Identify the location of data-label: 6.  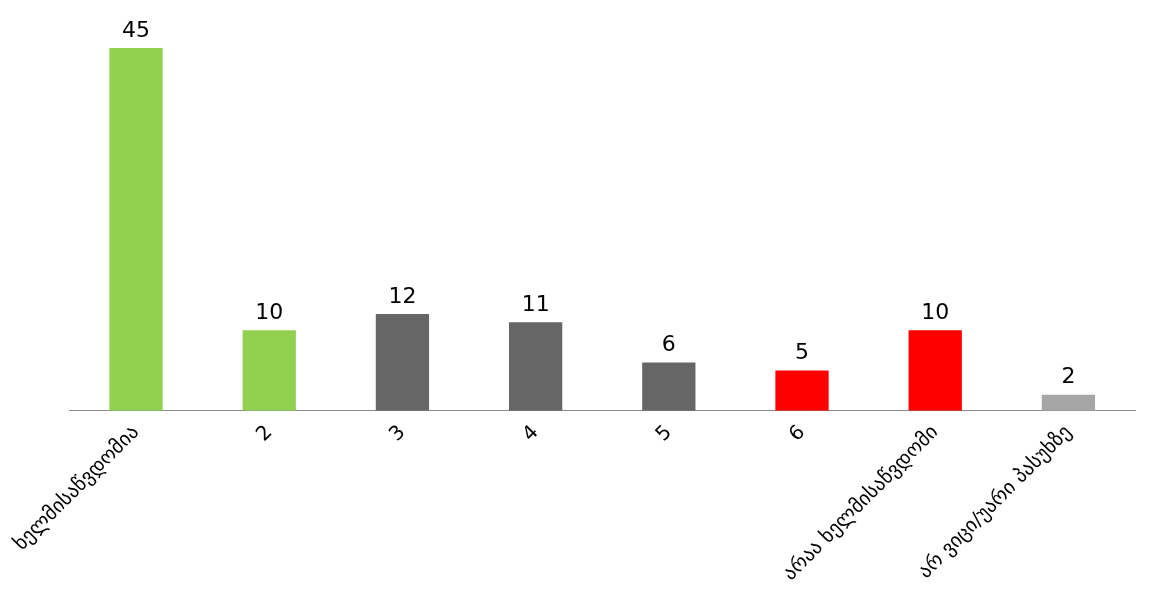
(668, 344).